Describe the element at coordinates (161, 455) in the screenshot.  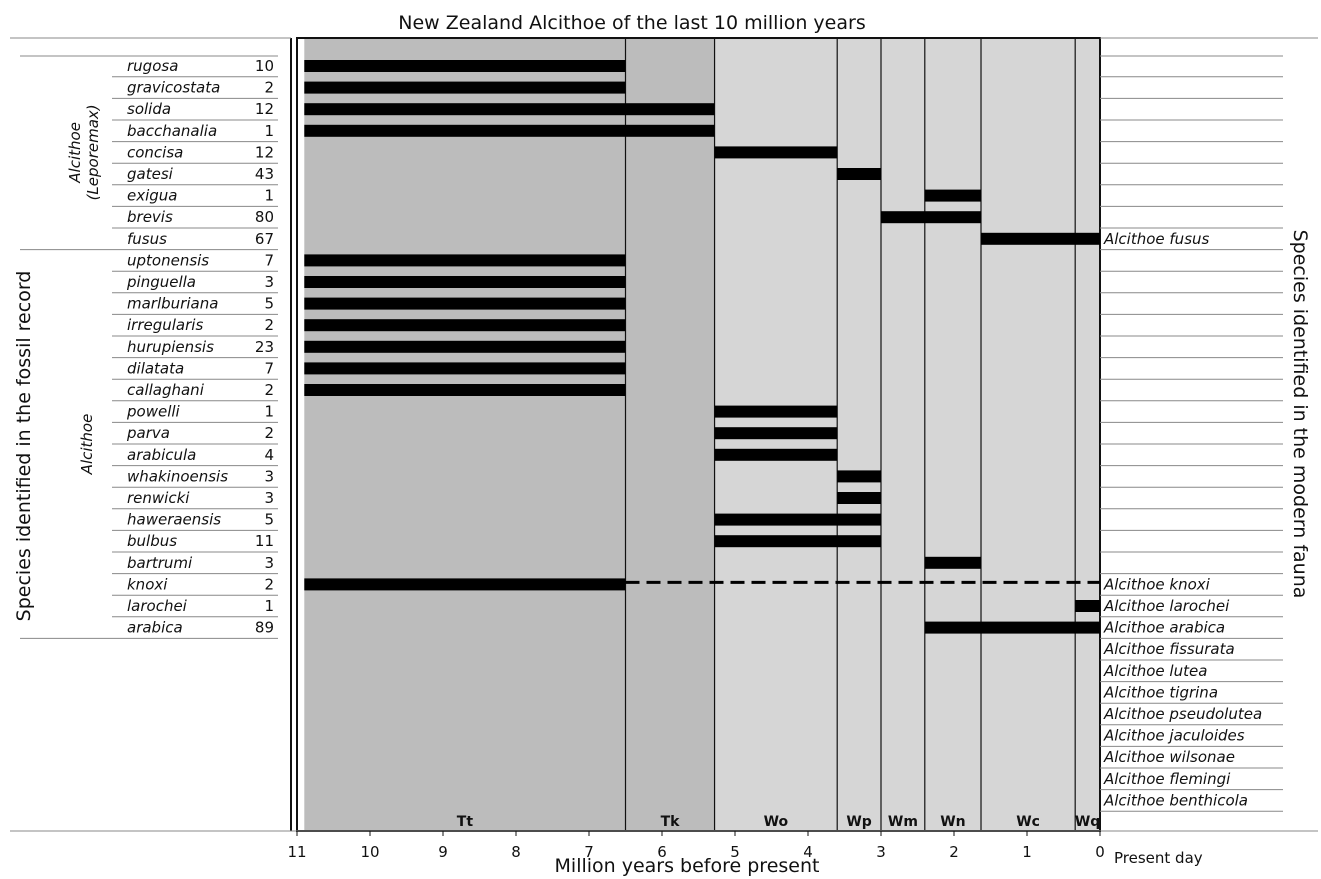
I see `species-name: arabicula` at that location.